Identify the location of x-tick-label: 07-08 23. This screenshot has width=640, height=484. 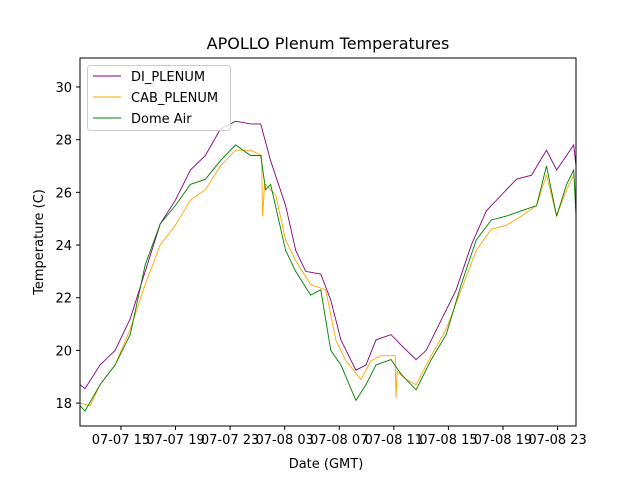
(557, 440).